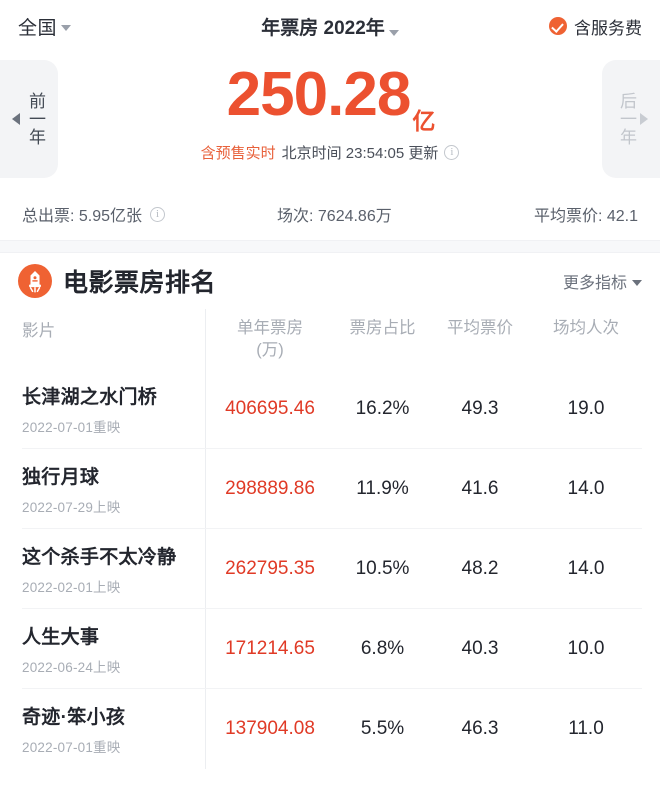 This screenshot has height=792, width=660. I want to click on film-avg-price: 41.6, so click(480, 488).